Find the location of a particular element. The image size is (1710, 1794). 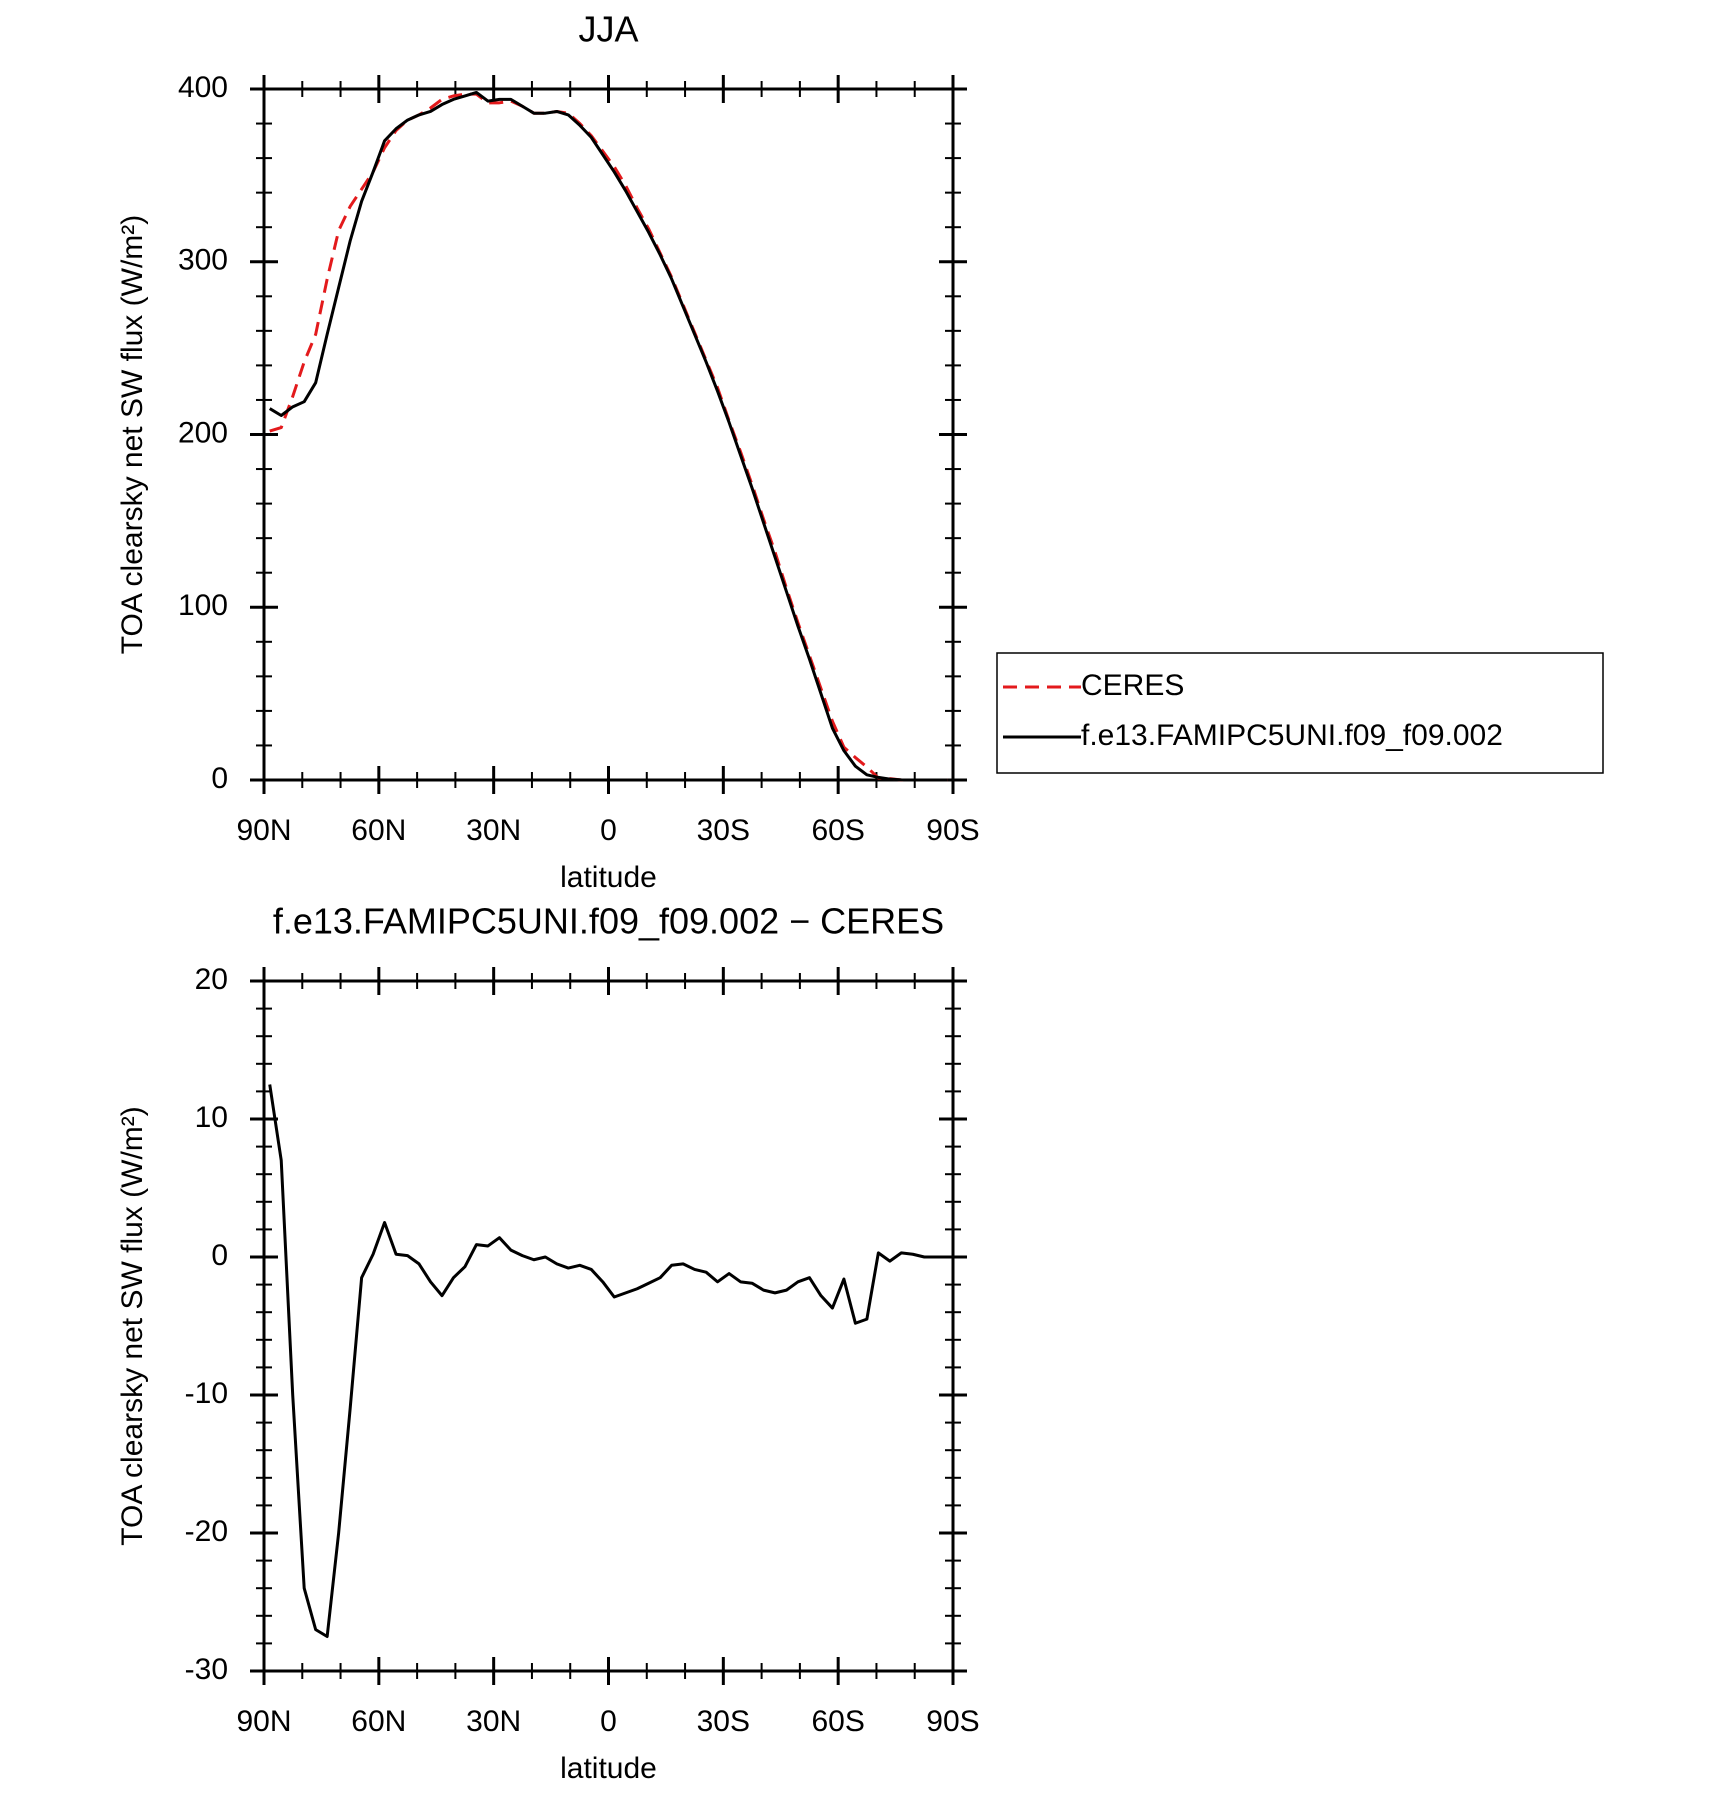

chart-title: JJA is located at coordinates (608, 29).